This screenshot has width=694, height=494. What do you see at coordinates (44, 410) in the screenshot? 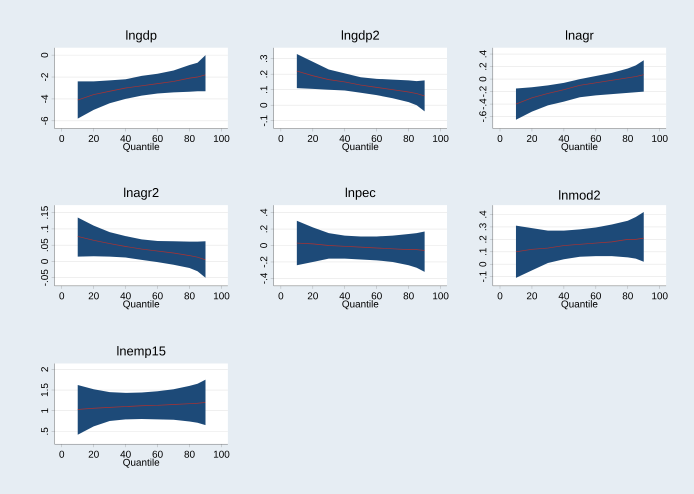
I see `y-tick-label: 1` at bounding box center [44, 410].